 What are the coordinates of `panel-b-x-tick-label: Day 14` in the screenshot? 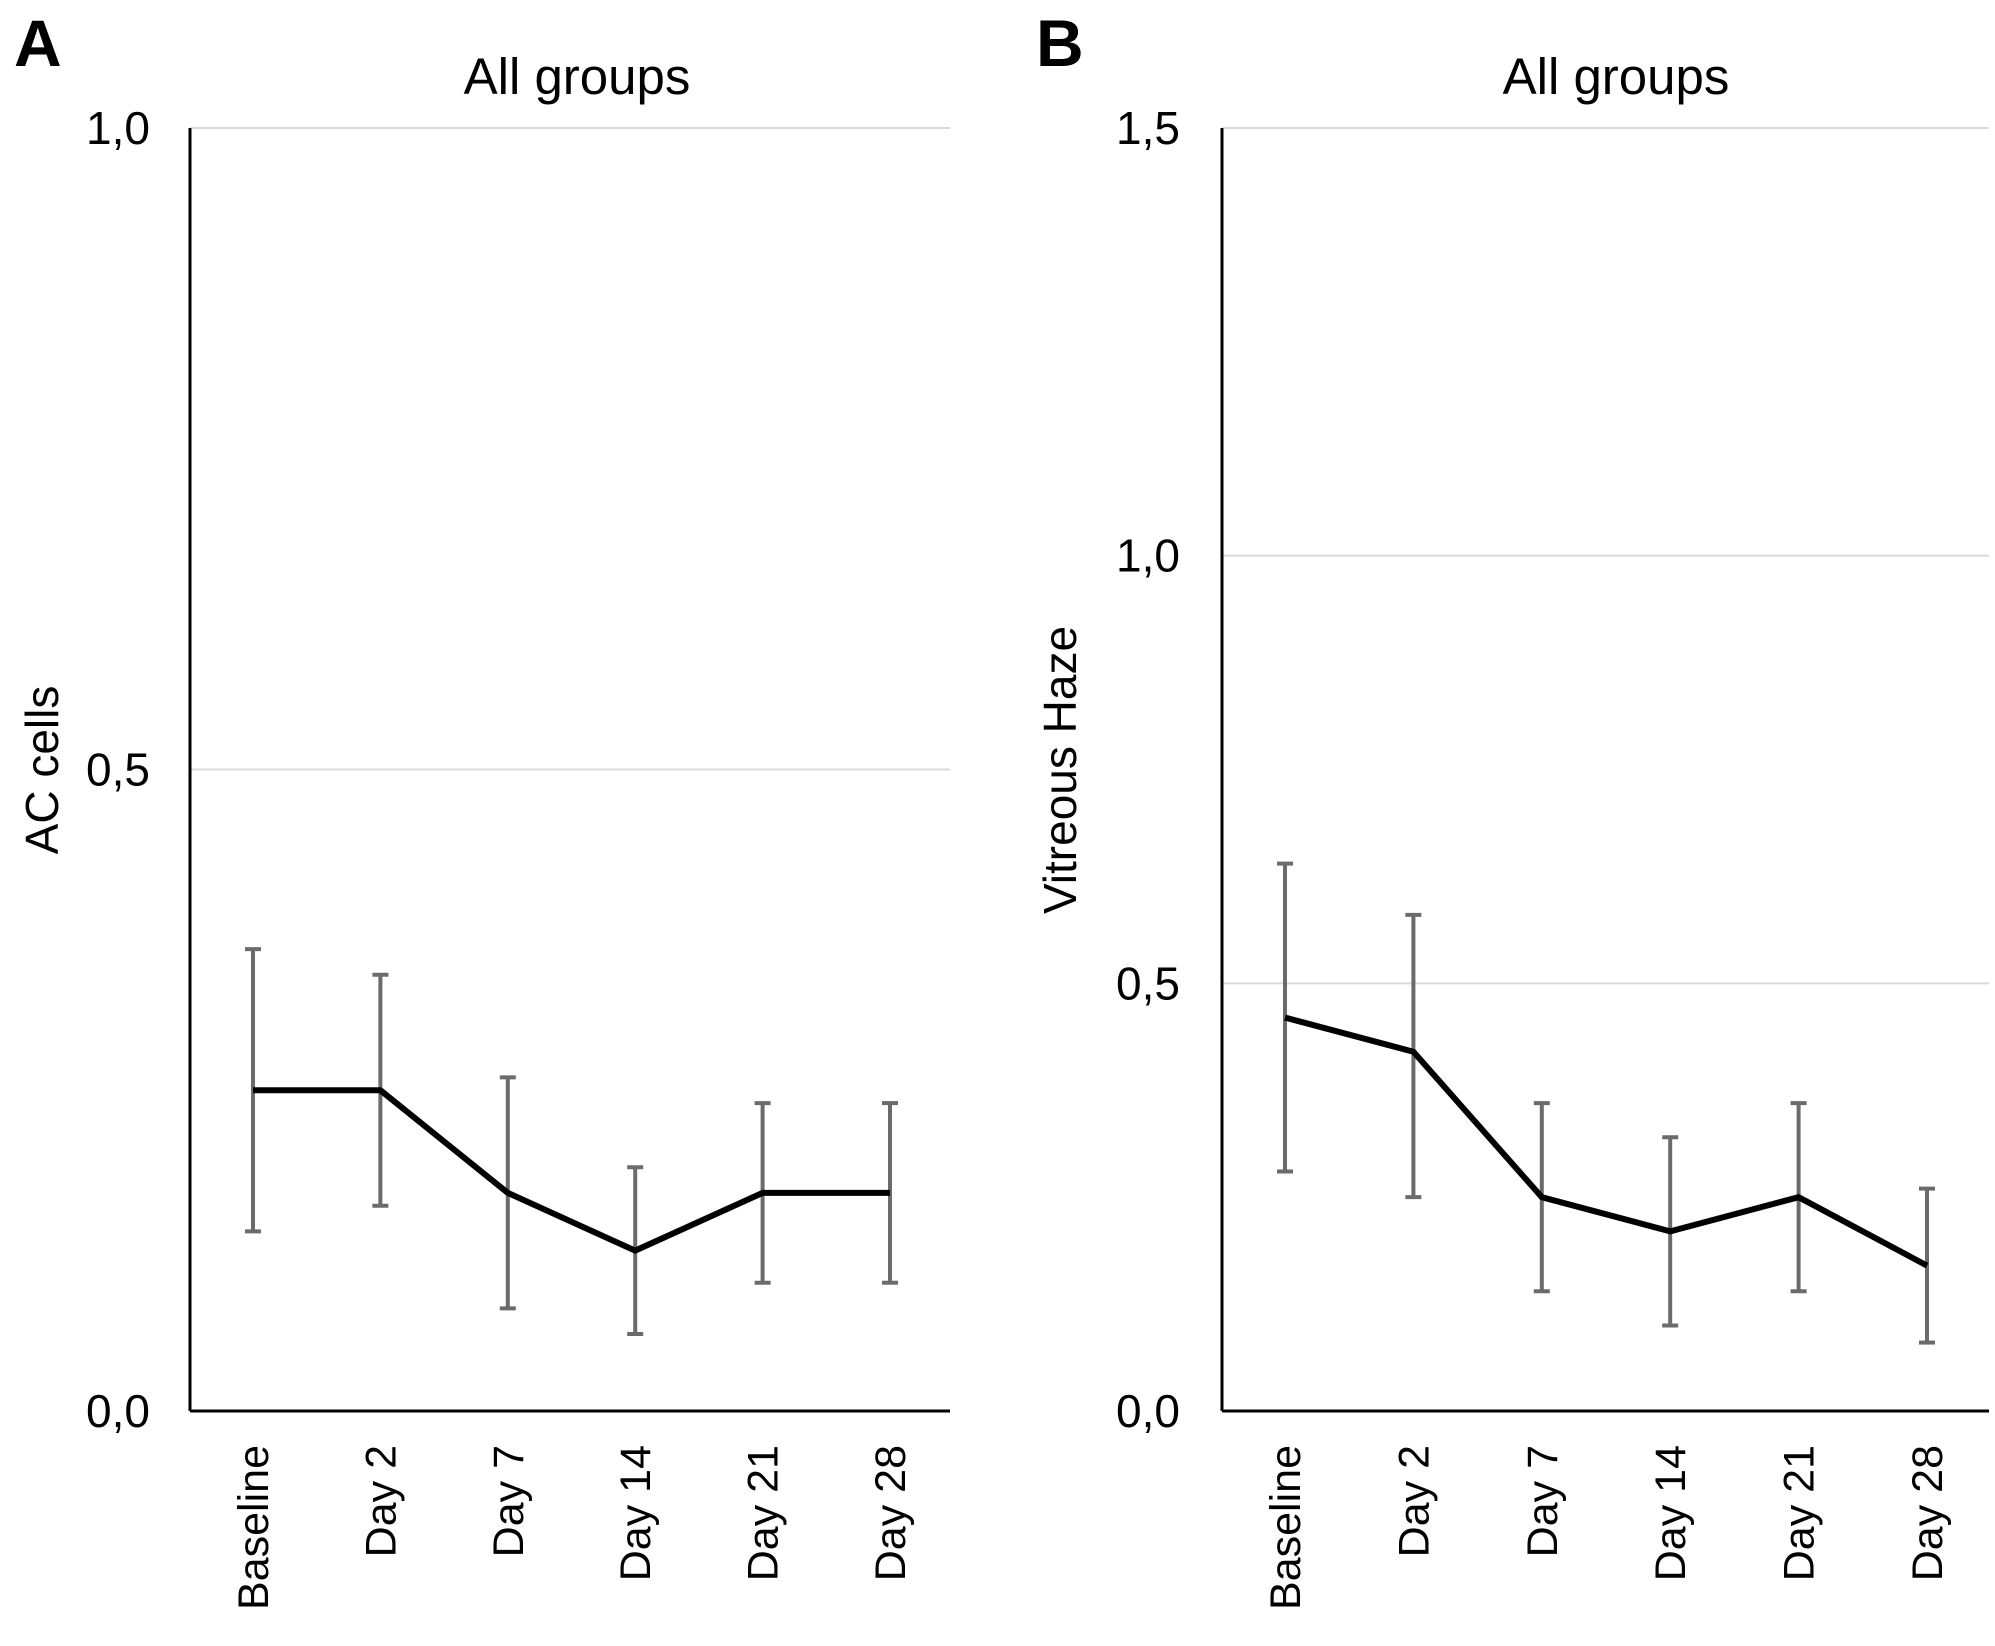 It's located at (1671, 1513).